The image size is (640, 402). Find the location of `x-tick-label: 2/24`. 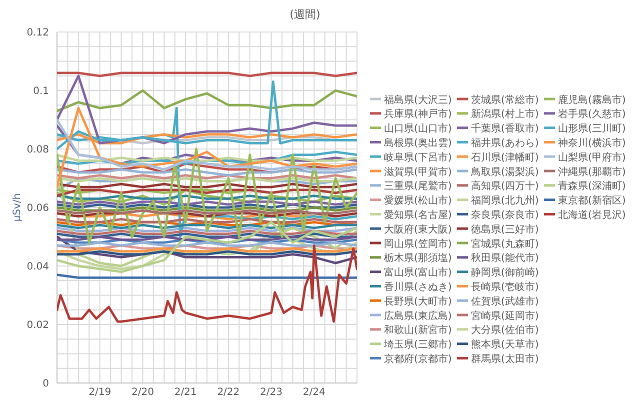

x-tick-label: 2/24 is located at coordinates (314, 392).